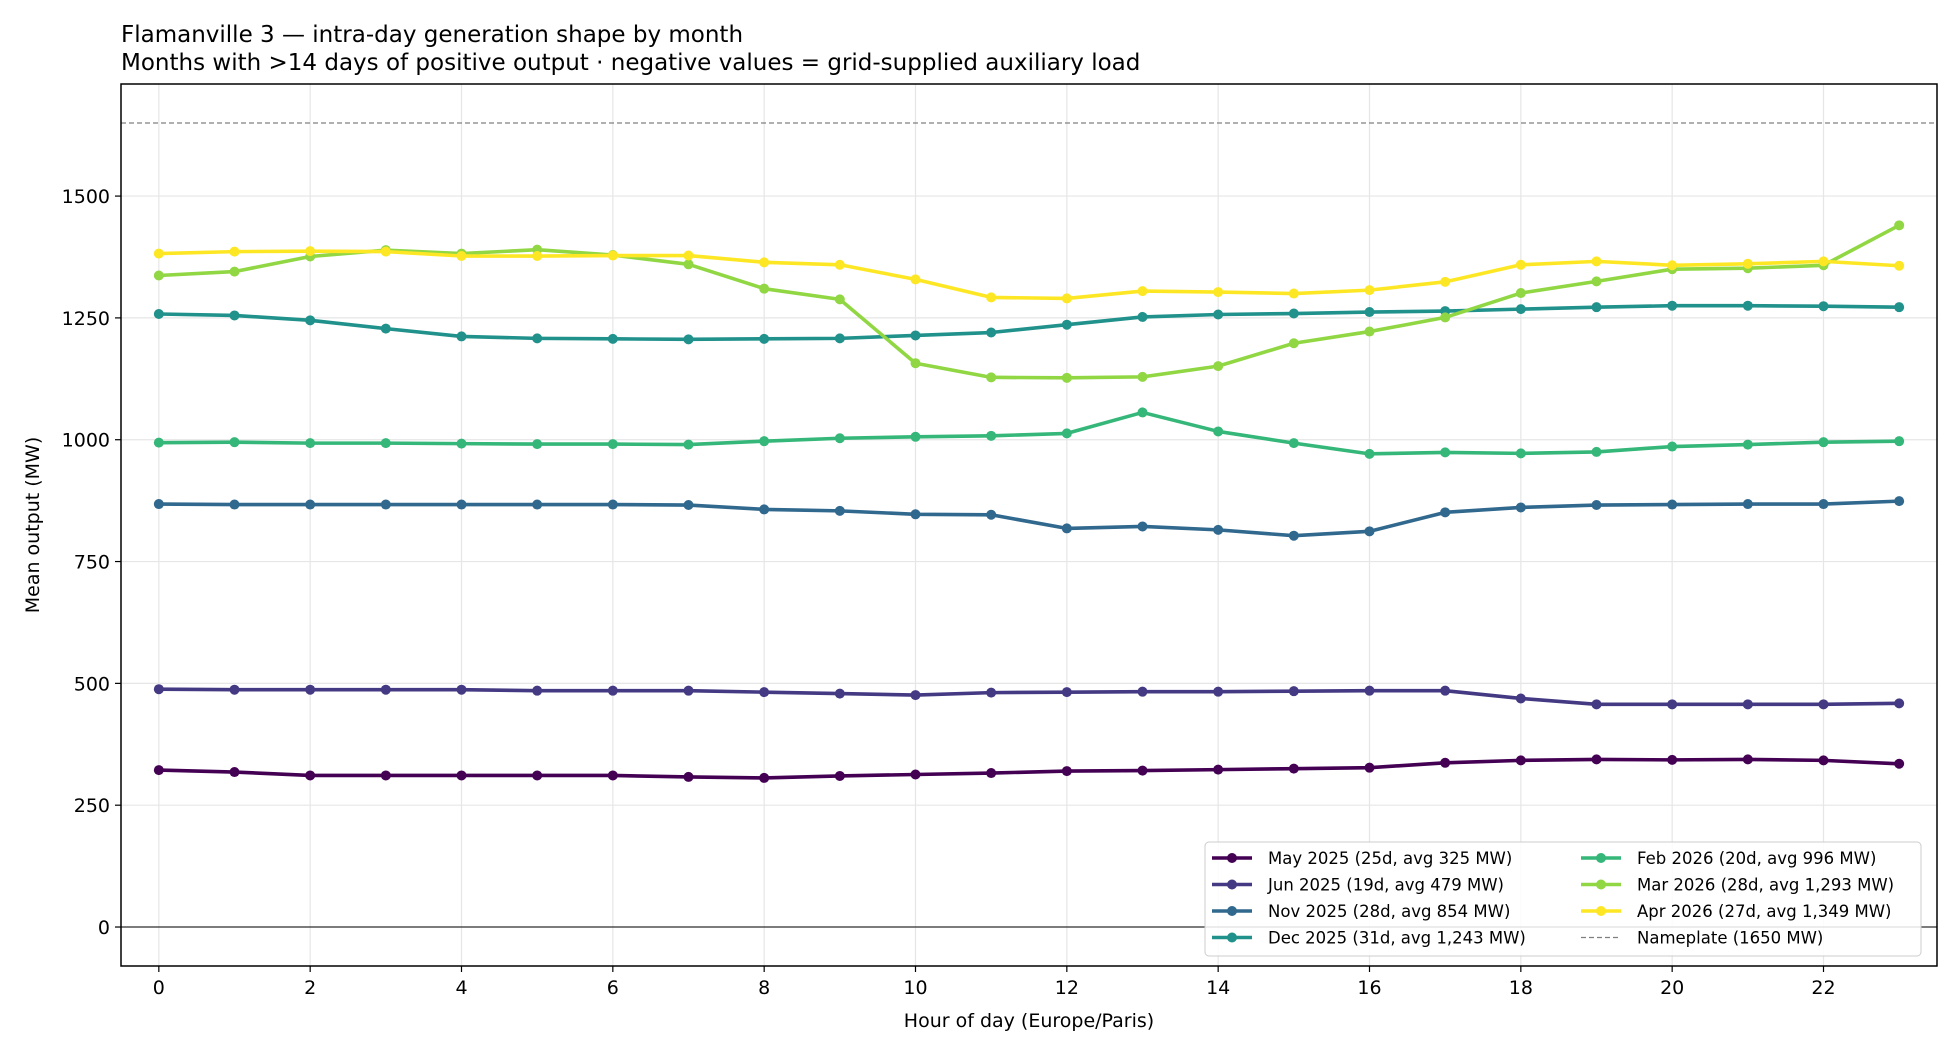  What do you see at coordinates (86, 197) in the screenshot?
I see `y-tick-label: 1500` at bounding box center [86, 197].